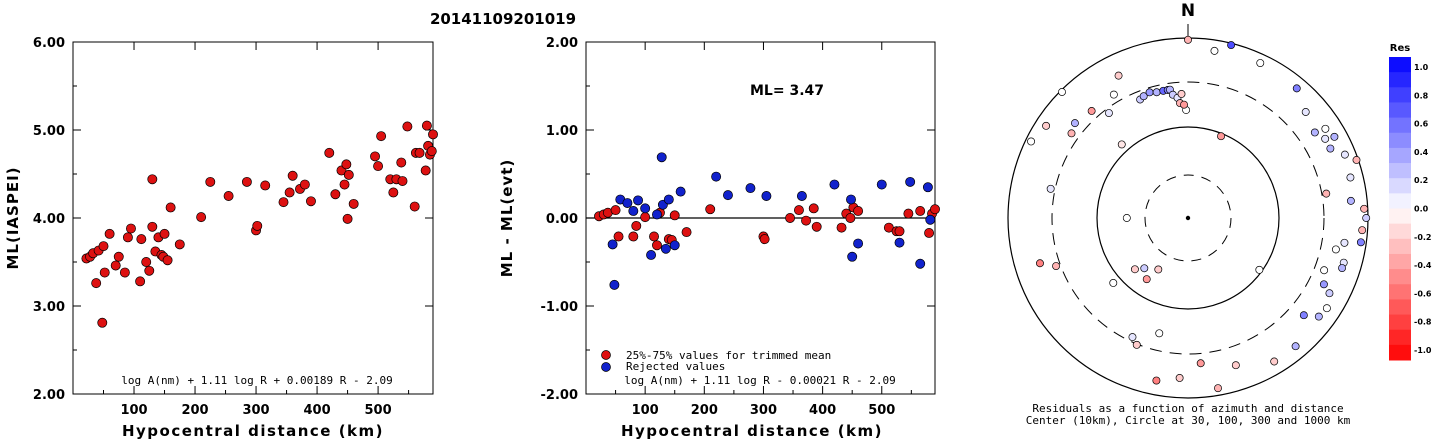  What do you see at coordinates (562, 43) in the screenshot?
I see `middle-y-tick-label: 2.00` at bounding box center [562, 43].